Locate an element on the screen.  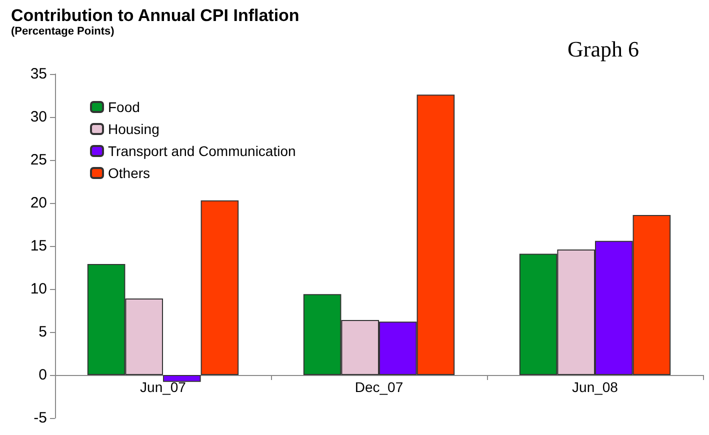
chart-subtitle: (Percentage Points) is located at coordinates (63, 32).